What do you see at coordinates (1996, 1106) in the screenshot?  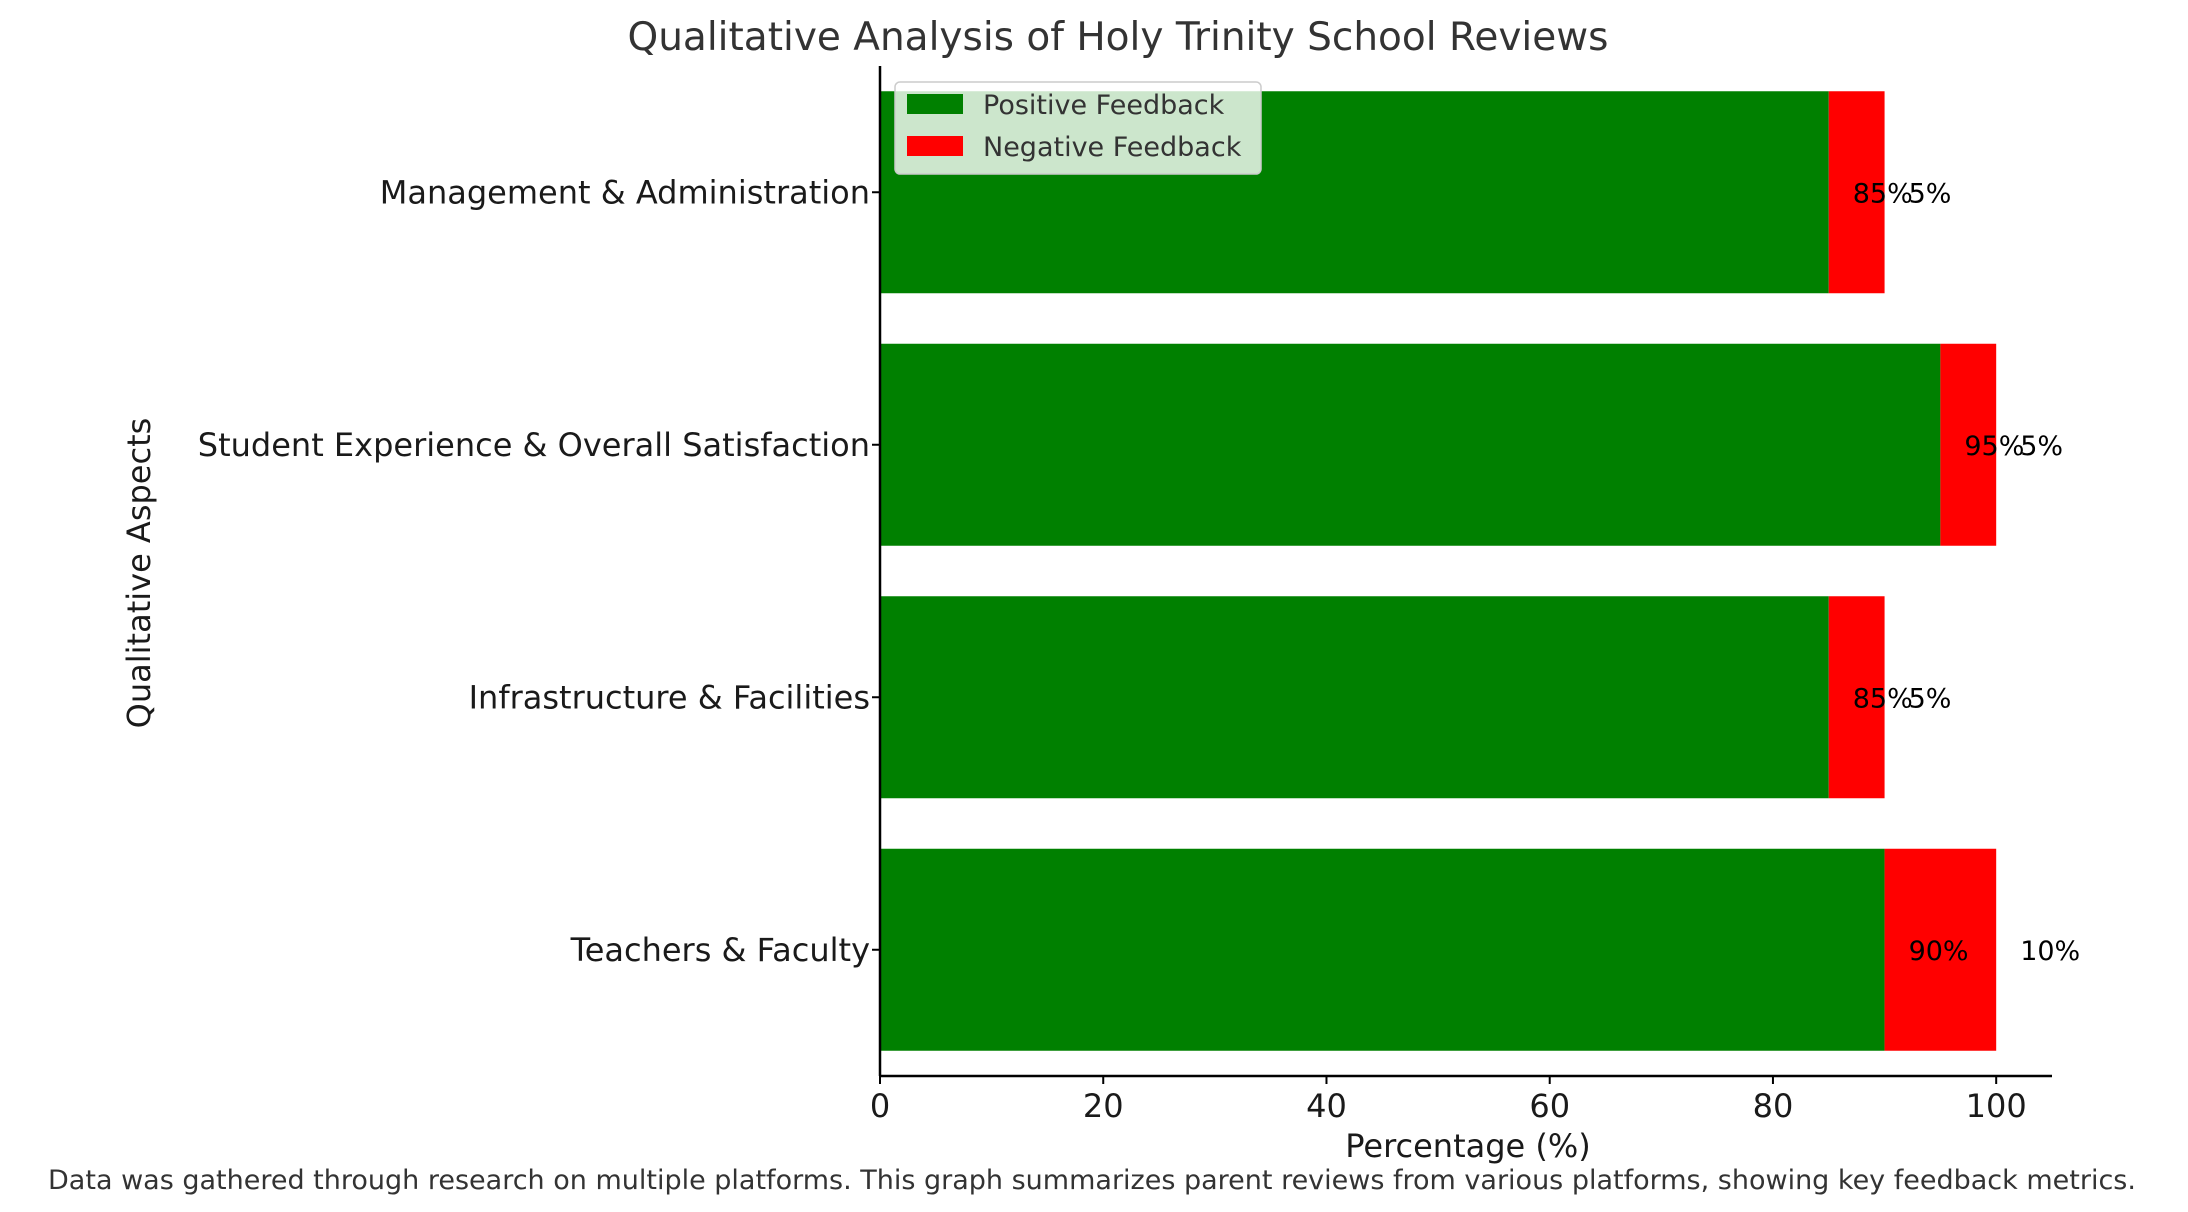 I see `x-tick-label-5: 100` at bounding box center [1996, 1106].